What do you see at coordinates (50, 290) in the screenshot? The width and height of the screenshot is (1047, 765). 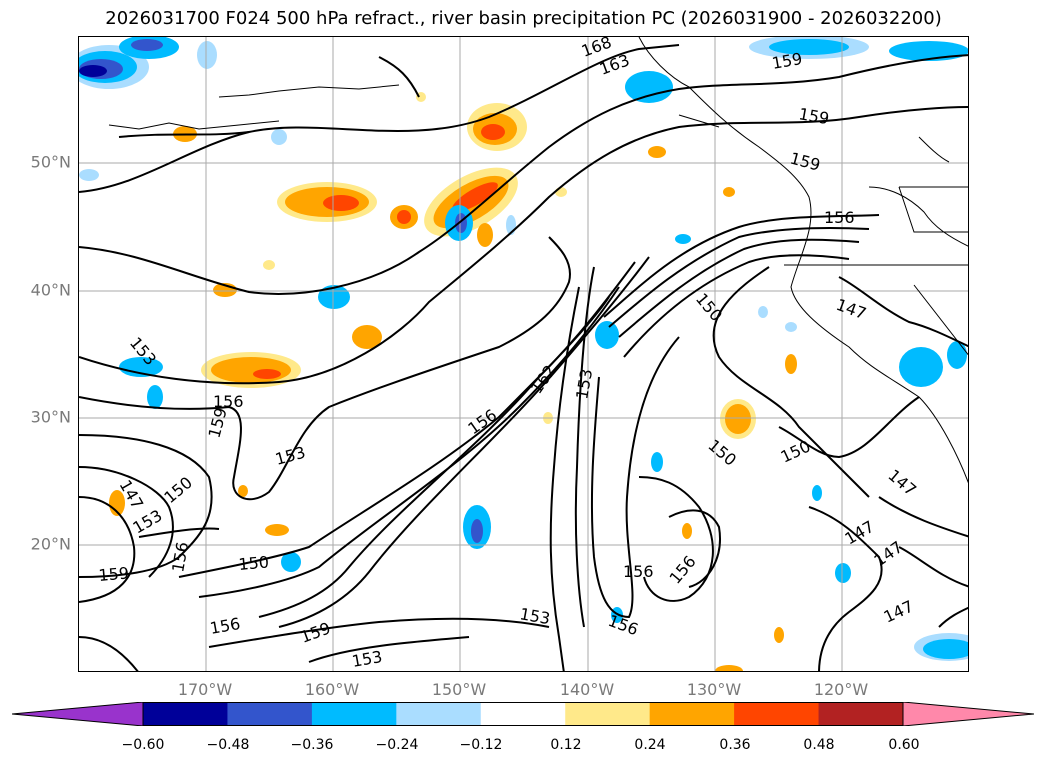 I see `lat-label-40n: 40°N` at bounding box center [50, 290].